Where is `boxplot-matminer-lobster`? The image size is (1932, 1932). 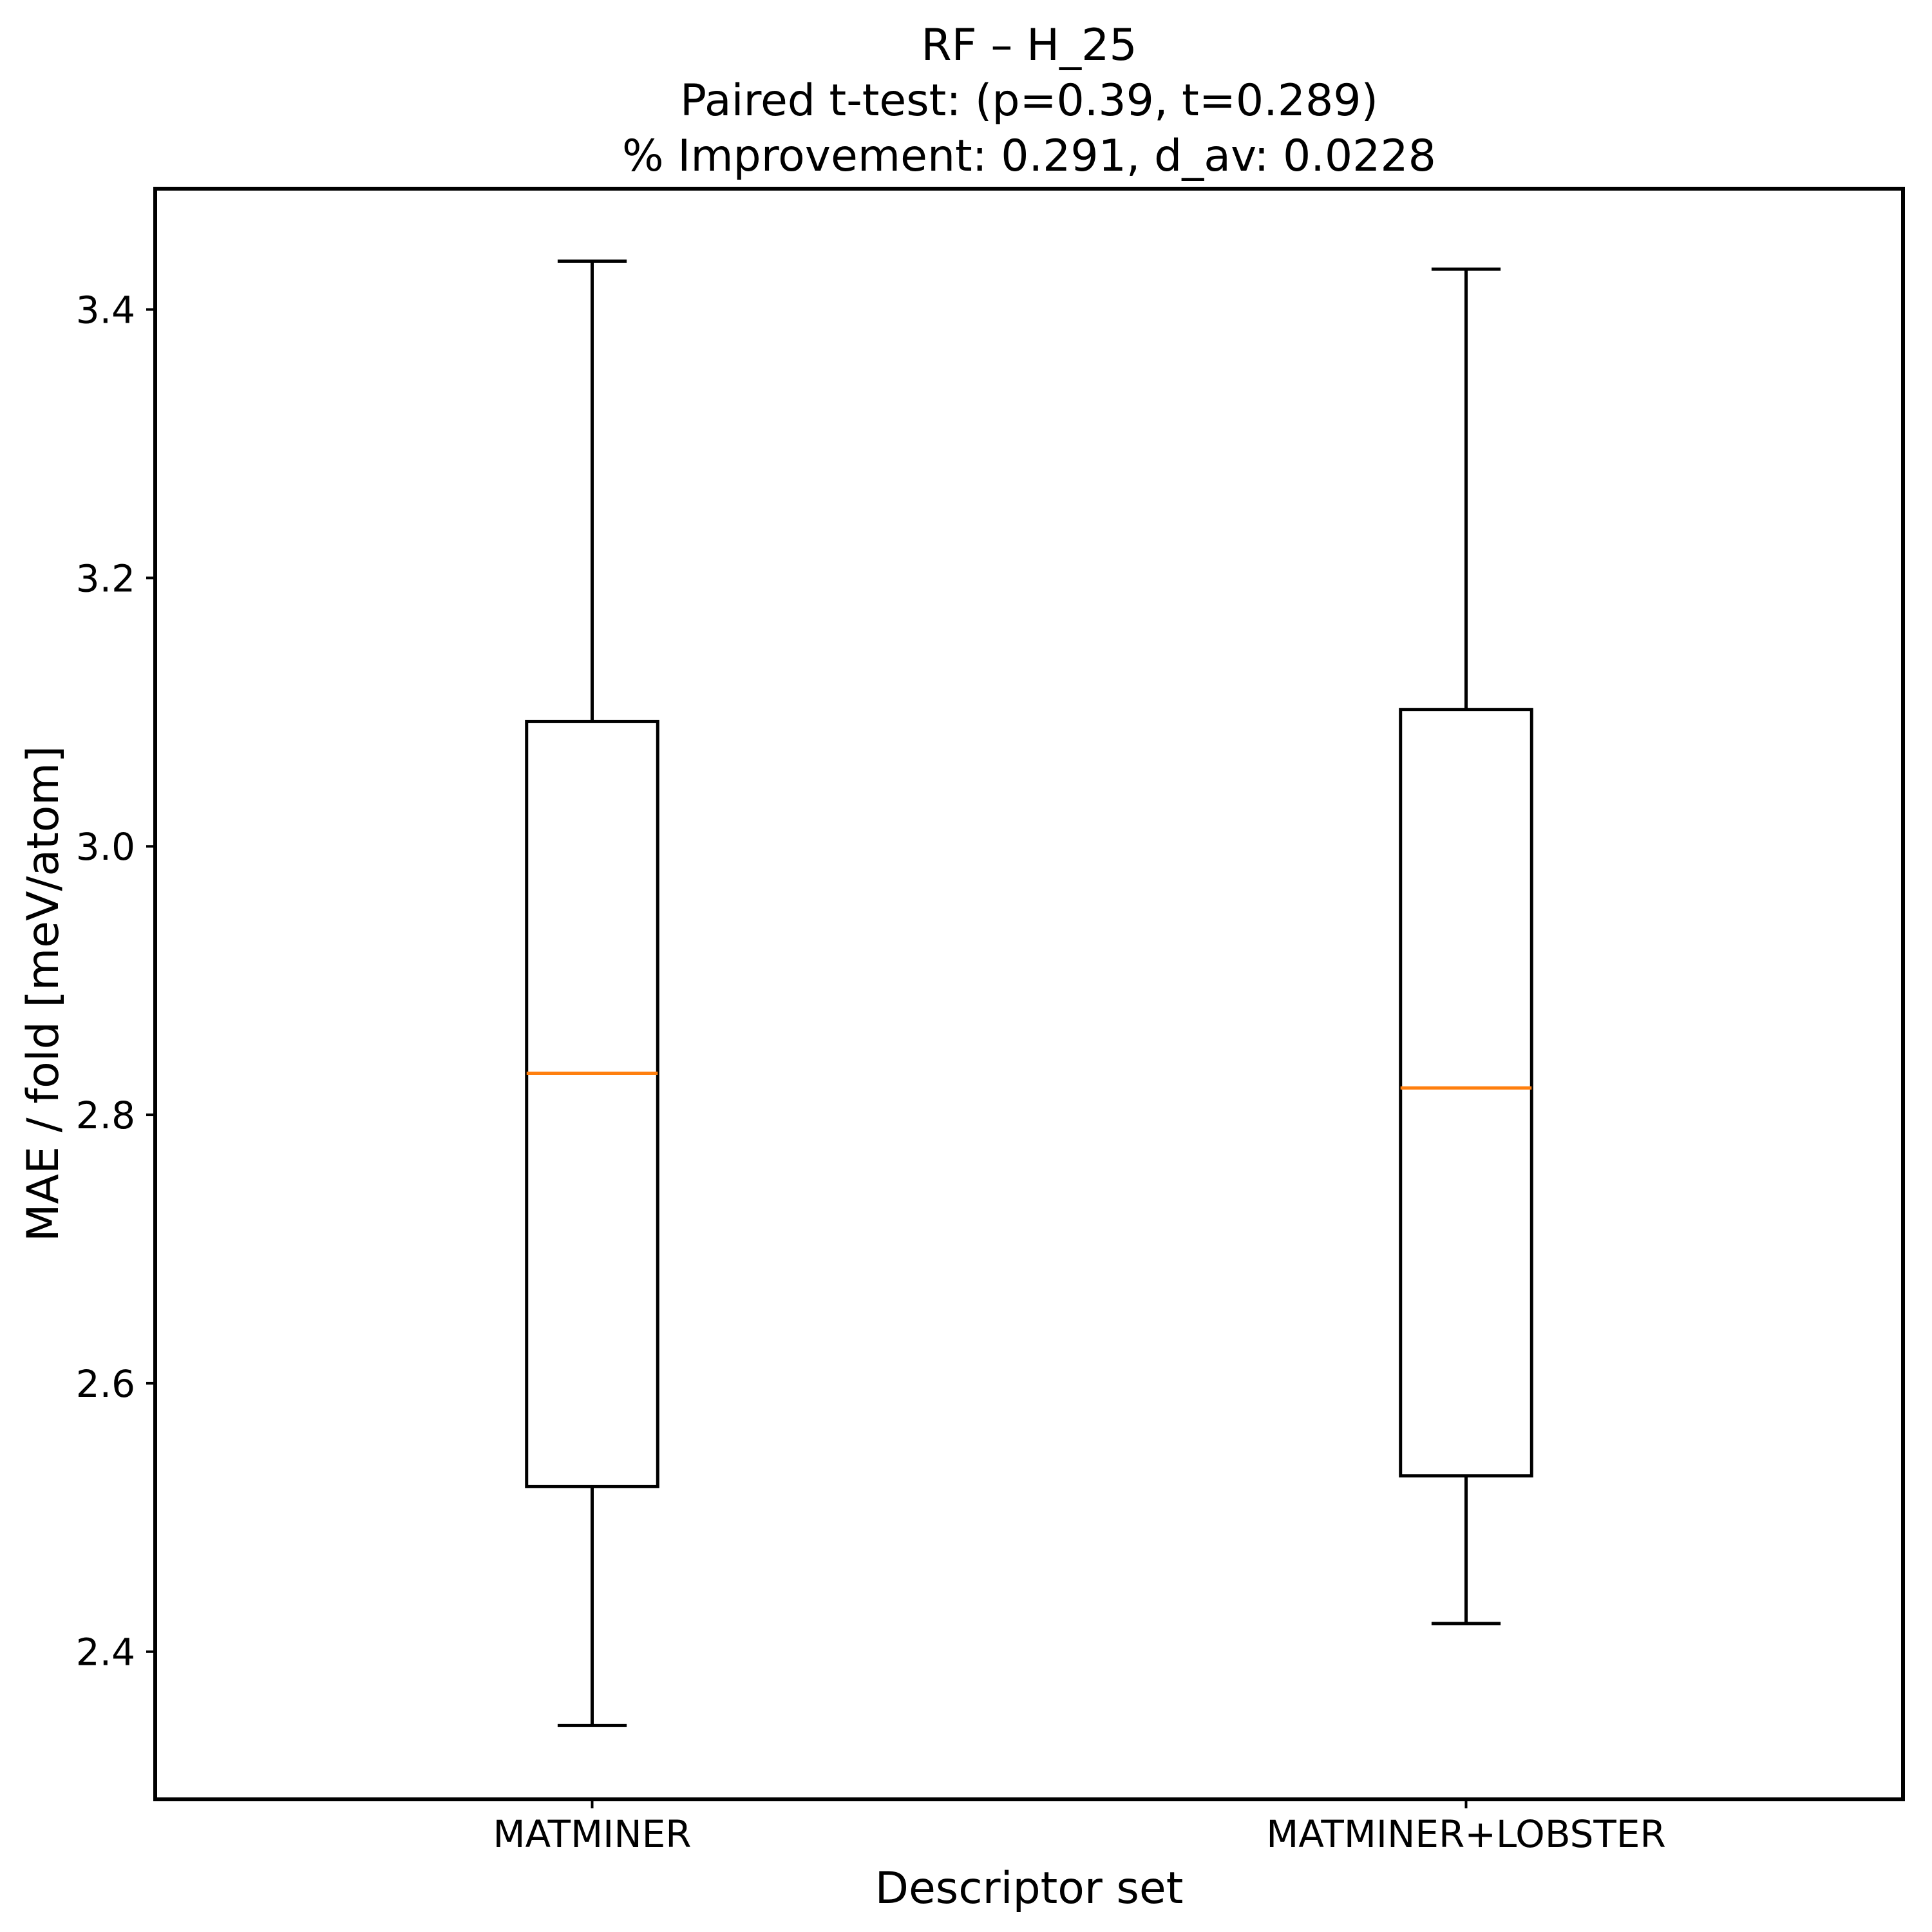
boxplot-matminer-lobster is located at coordinates (1466, 946).